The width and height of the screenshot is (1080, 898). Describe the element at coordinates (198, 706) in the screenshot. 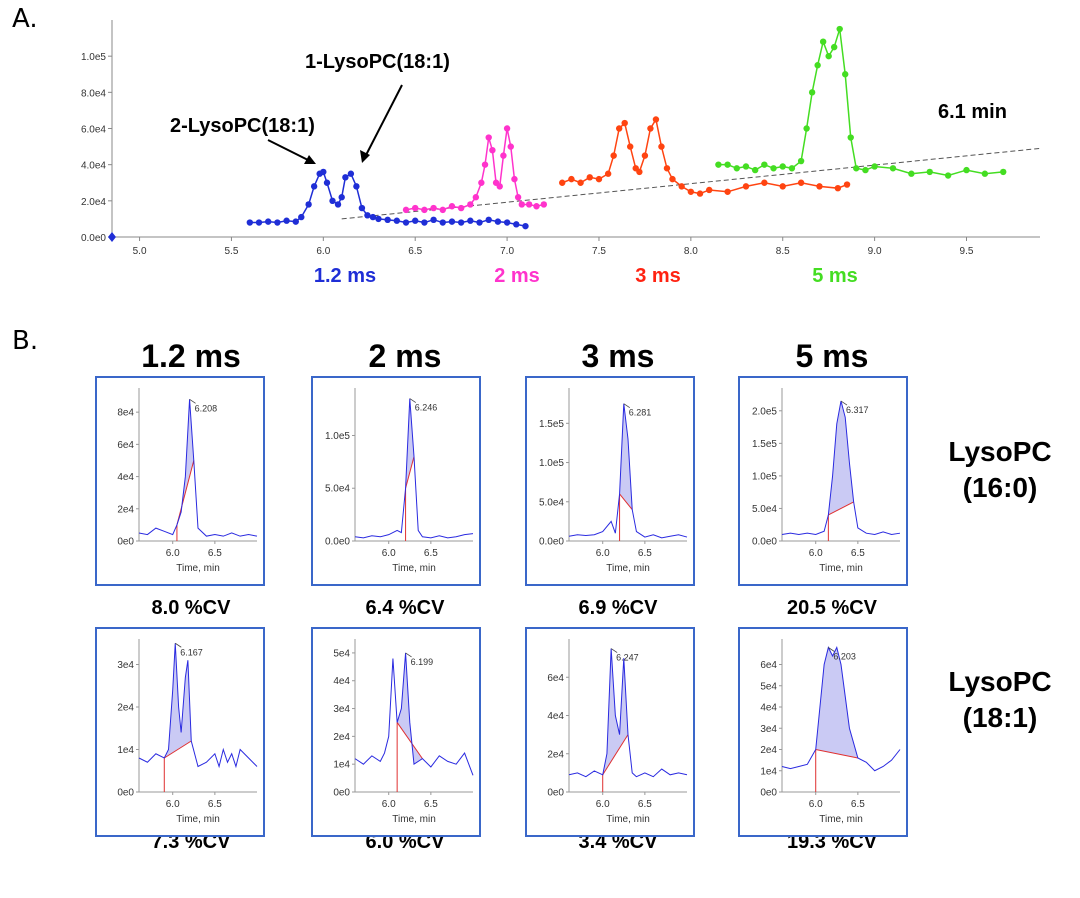

I see `chromatogram-trace` at that location.